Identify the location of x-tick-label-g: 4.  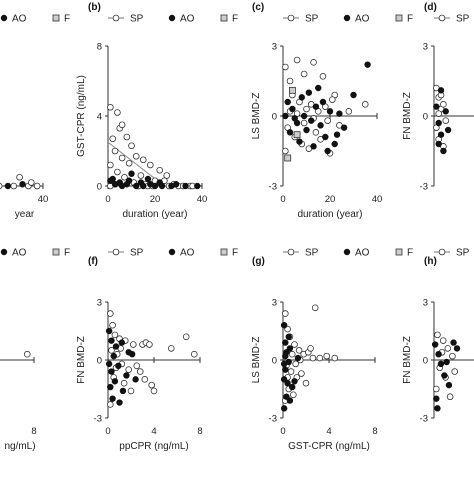
(328, 431).